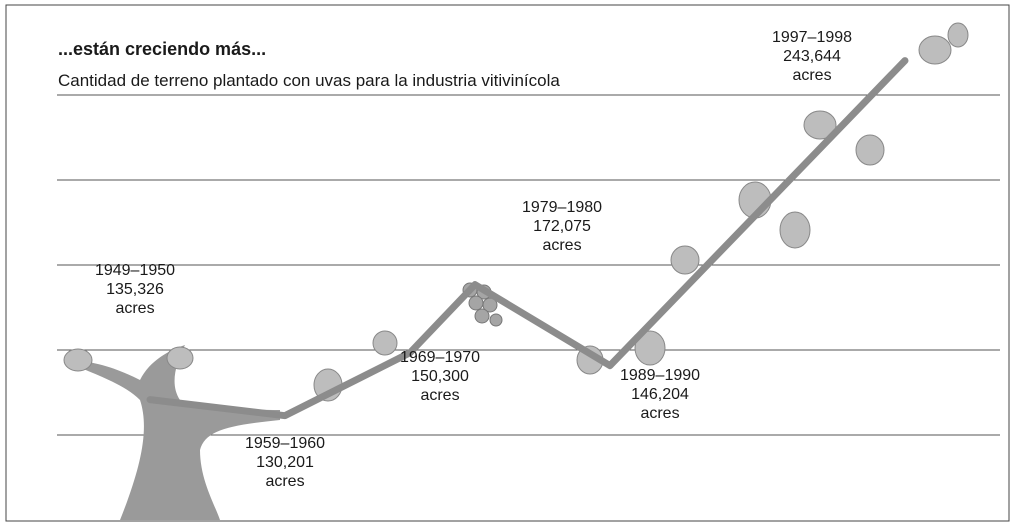 Image resolution: width=1016 pixels, height=529 pixels. Describe the element at coordinates (172, 432) in the screenshot. I see `trunk` at that location.